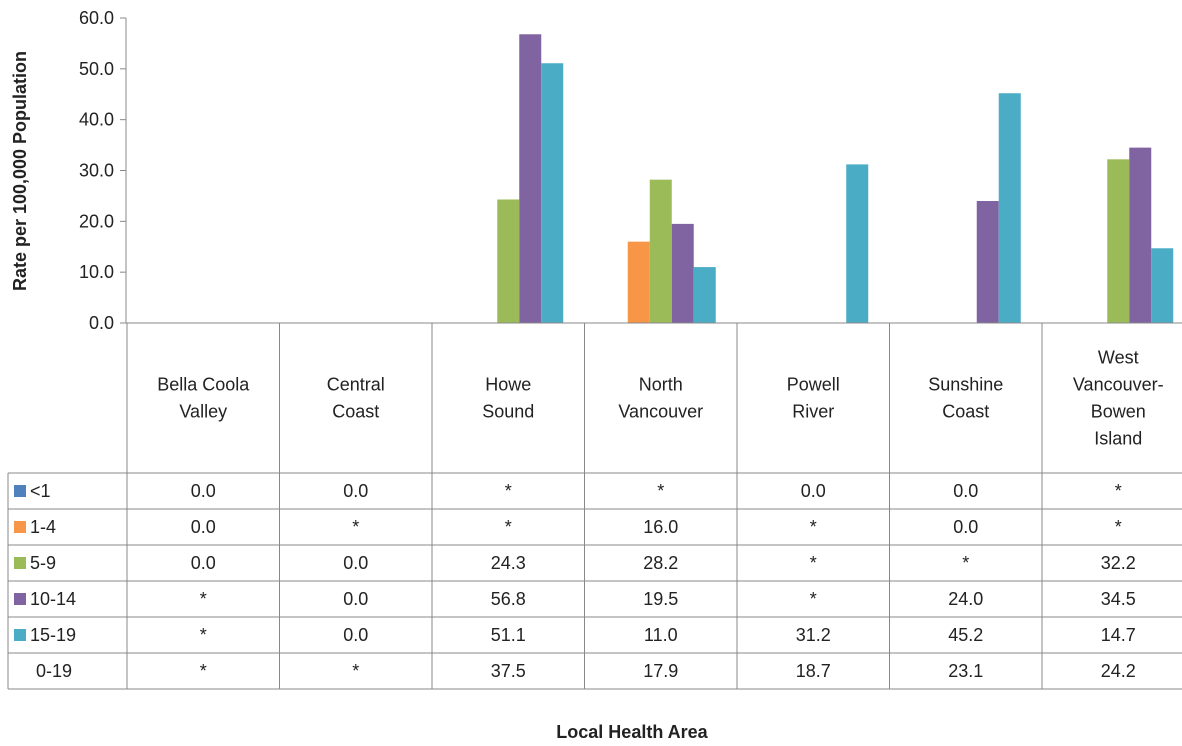  Describe the element at coordinates (965, 635) in the screenshot. I see `table-cell: 45.2` at that location.